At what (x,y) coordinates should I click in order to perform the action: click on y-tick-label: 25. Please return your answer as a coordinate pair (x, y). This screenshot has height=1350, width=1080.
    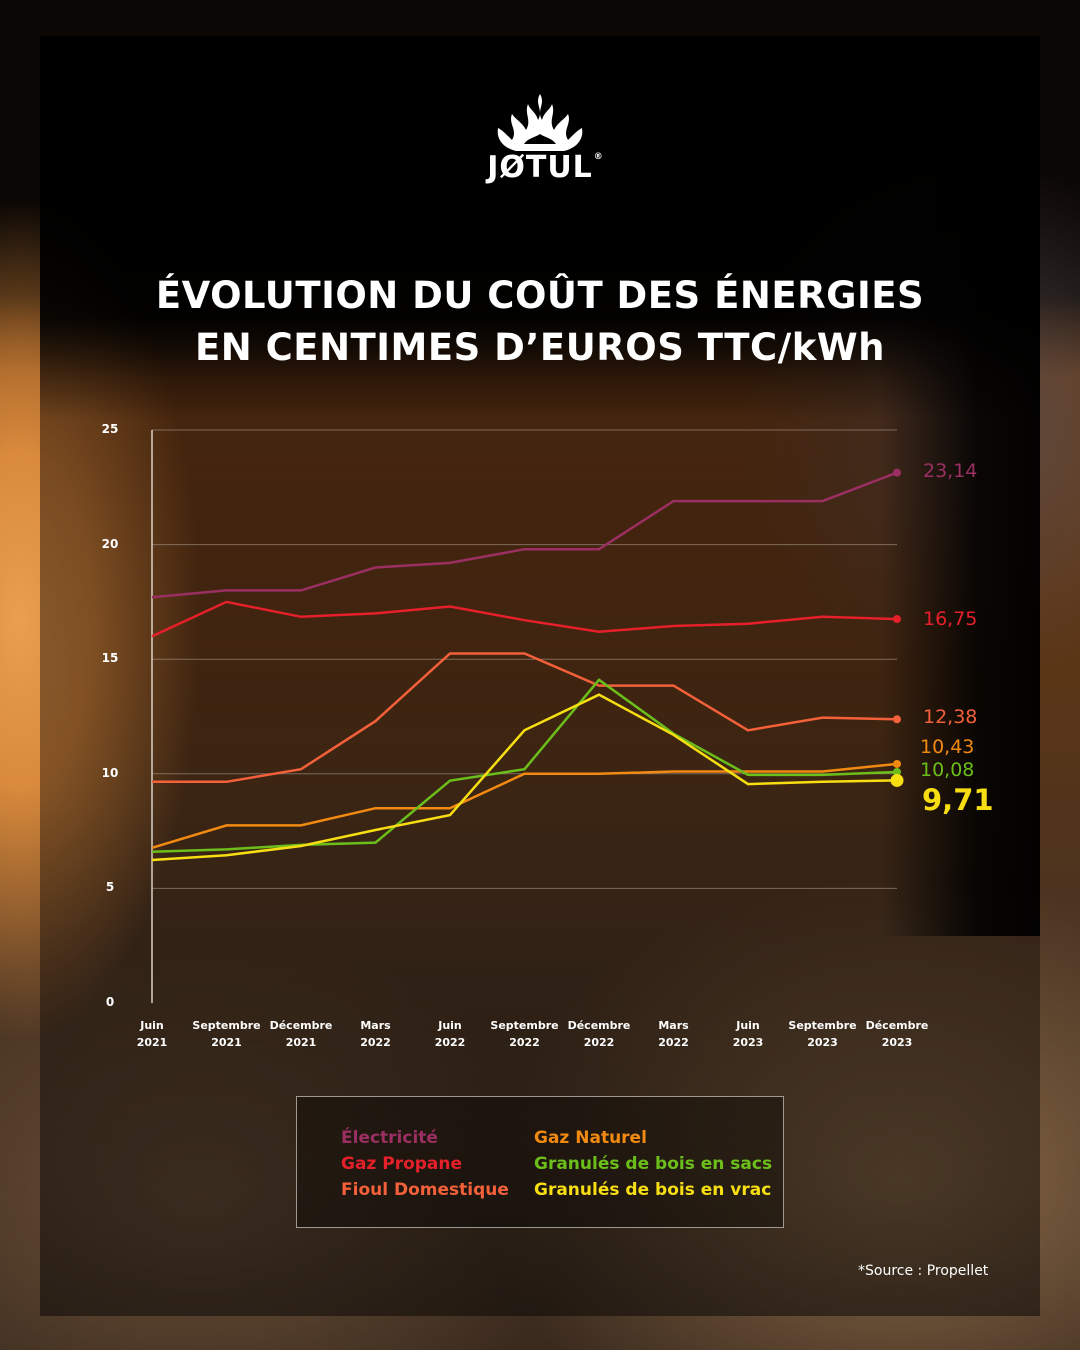
    Looking at the image, I should click on (110, 429).